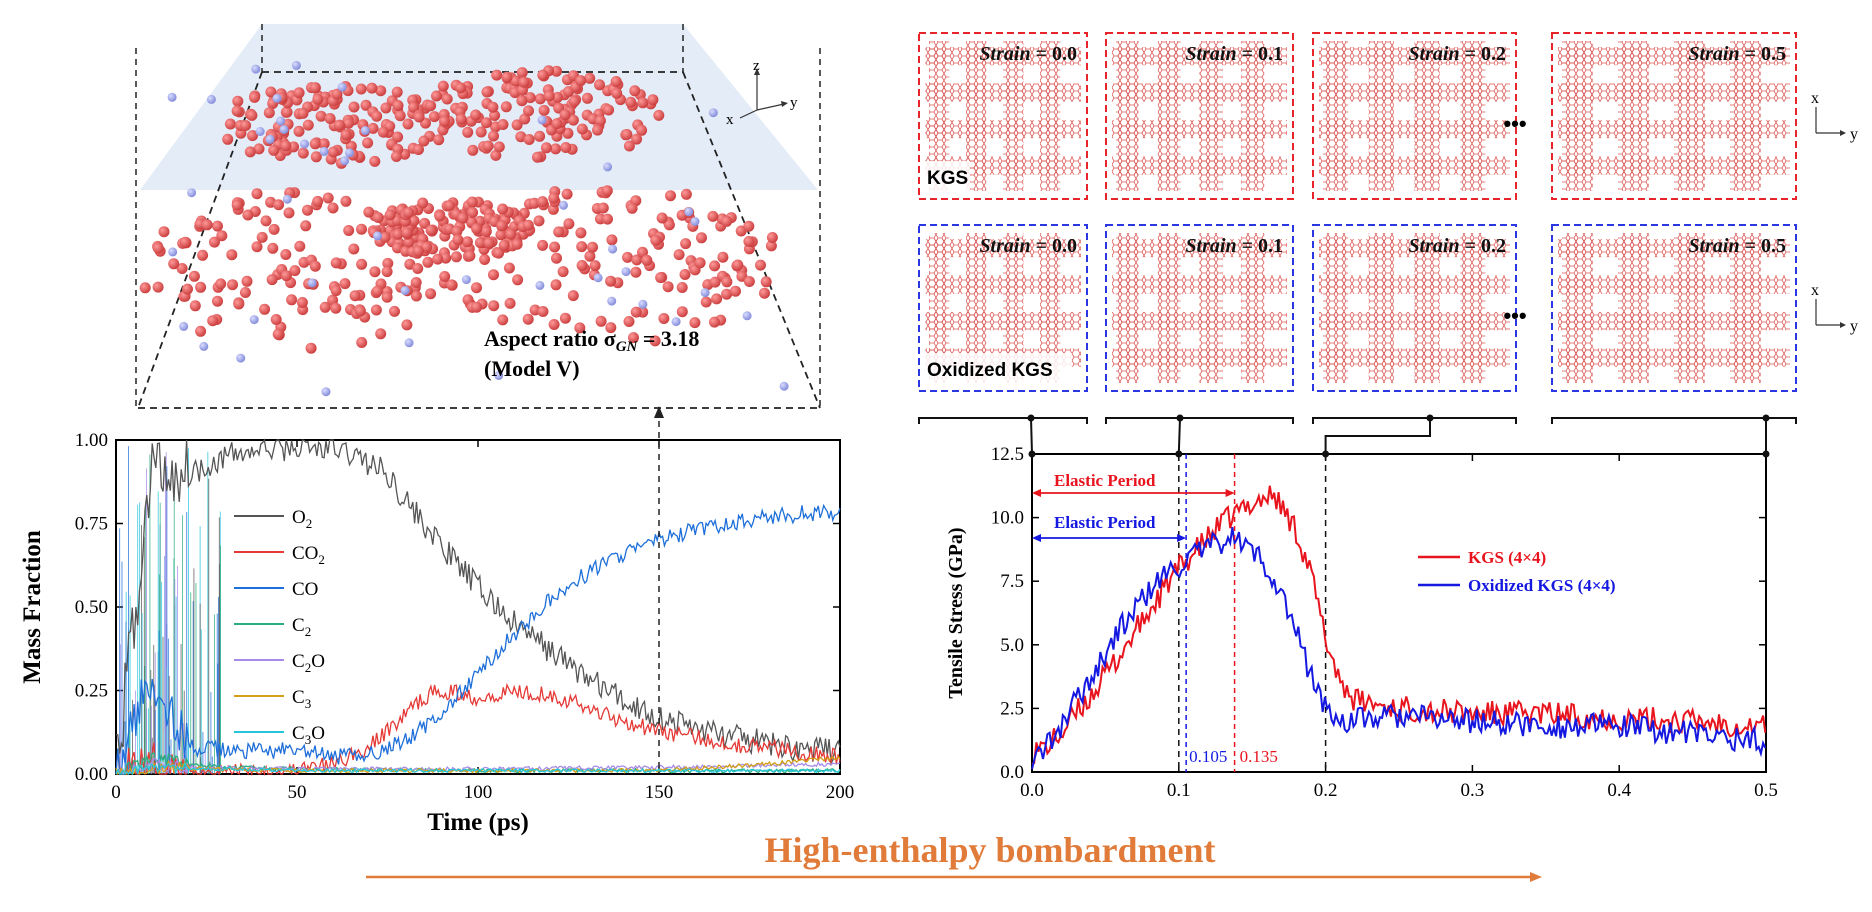  What do you see at coordinates (1259, 756) in the screenshot?
I see `yield-label-kgs: 0.135` at bounding box center [1259, 756].